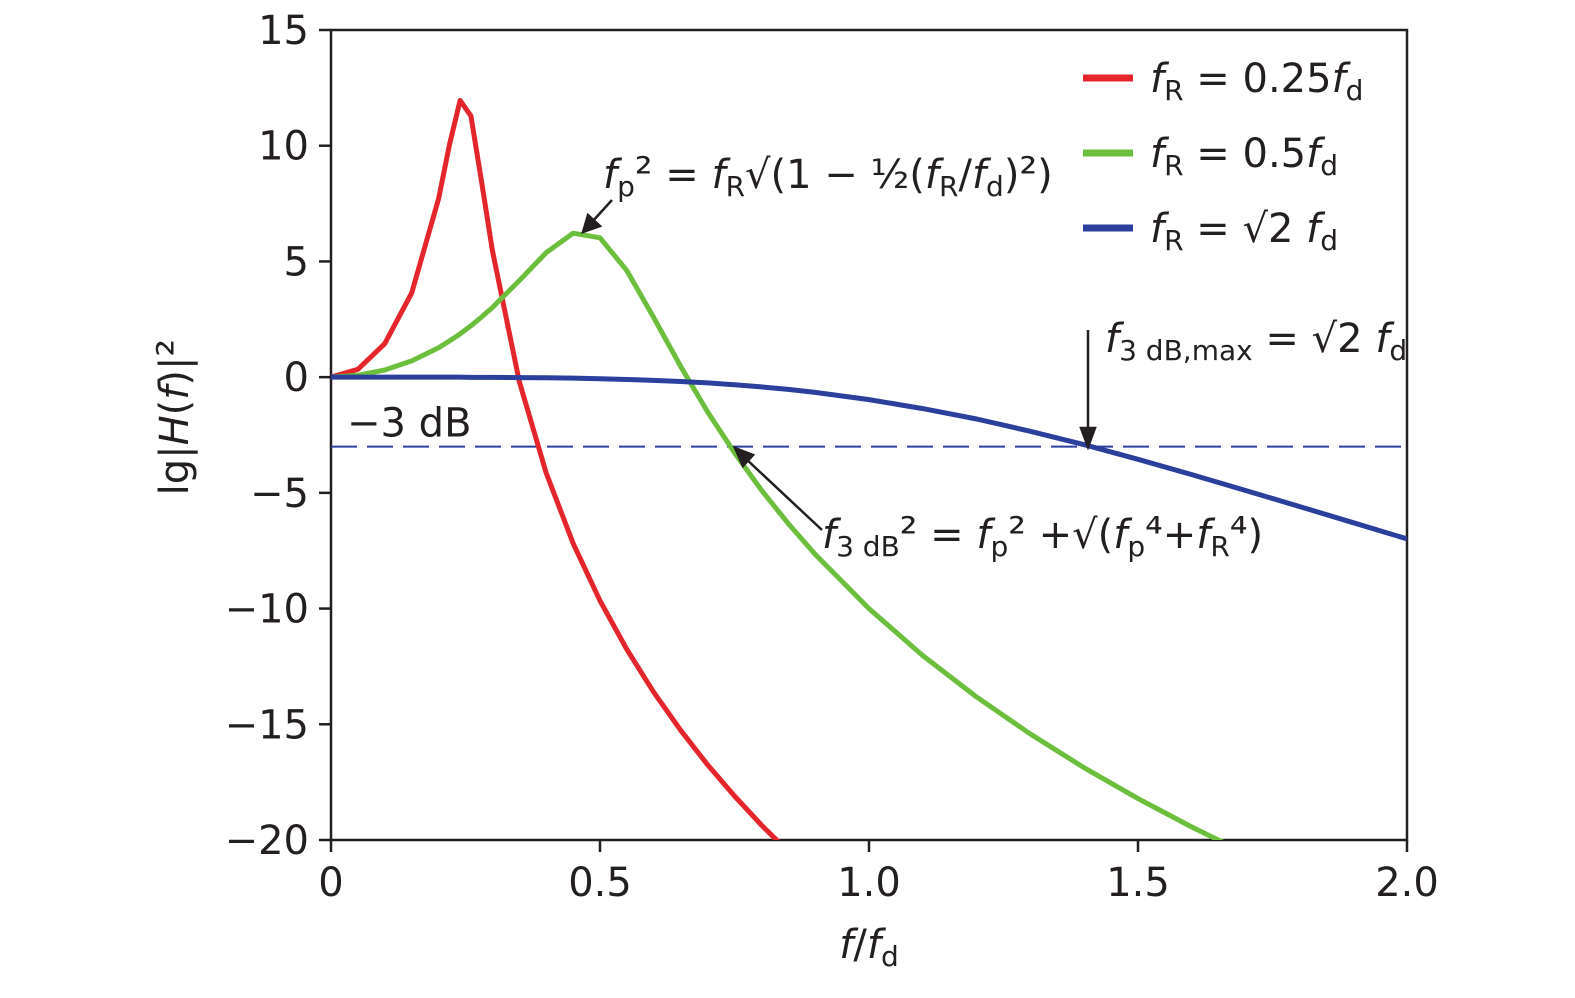  I want to click on y-tick-label: 5, so click(296, 262).